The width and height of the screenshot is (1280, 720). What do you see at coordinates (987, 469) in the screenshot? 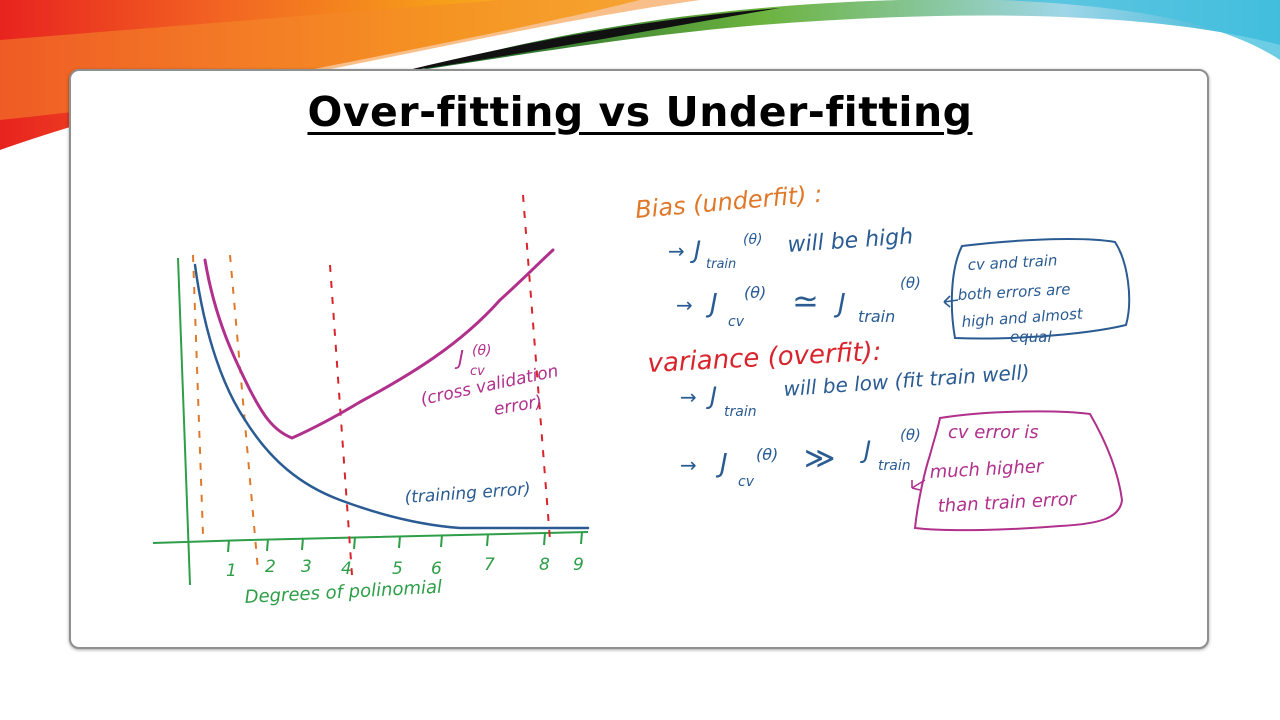
I see `variance-note-line: much higher` at bounding box center [987, 469].